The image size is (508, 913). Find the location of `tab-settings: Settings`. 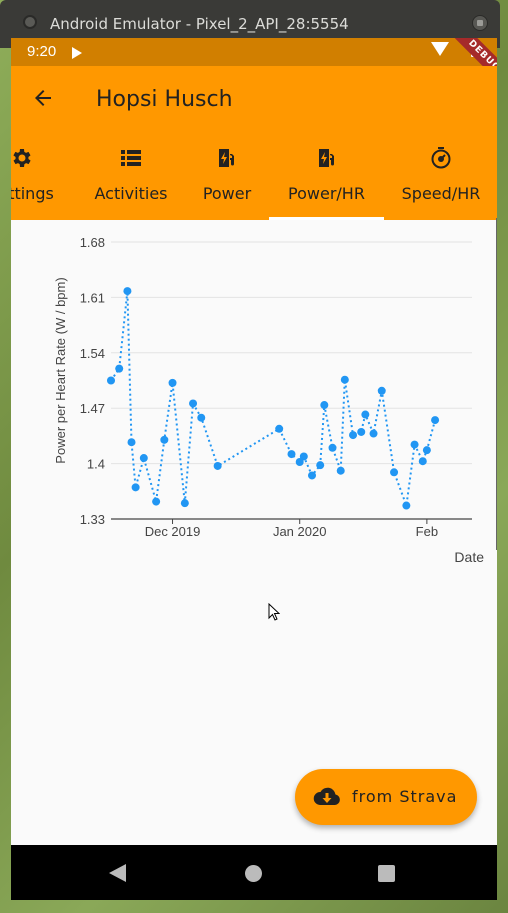

tab-settings: Settings is located at coordinates (51, 183).